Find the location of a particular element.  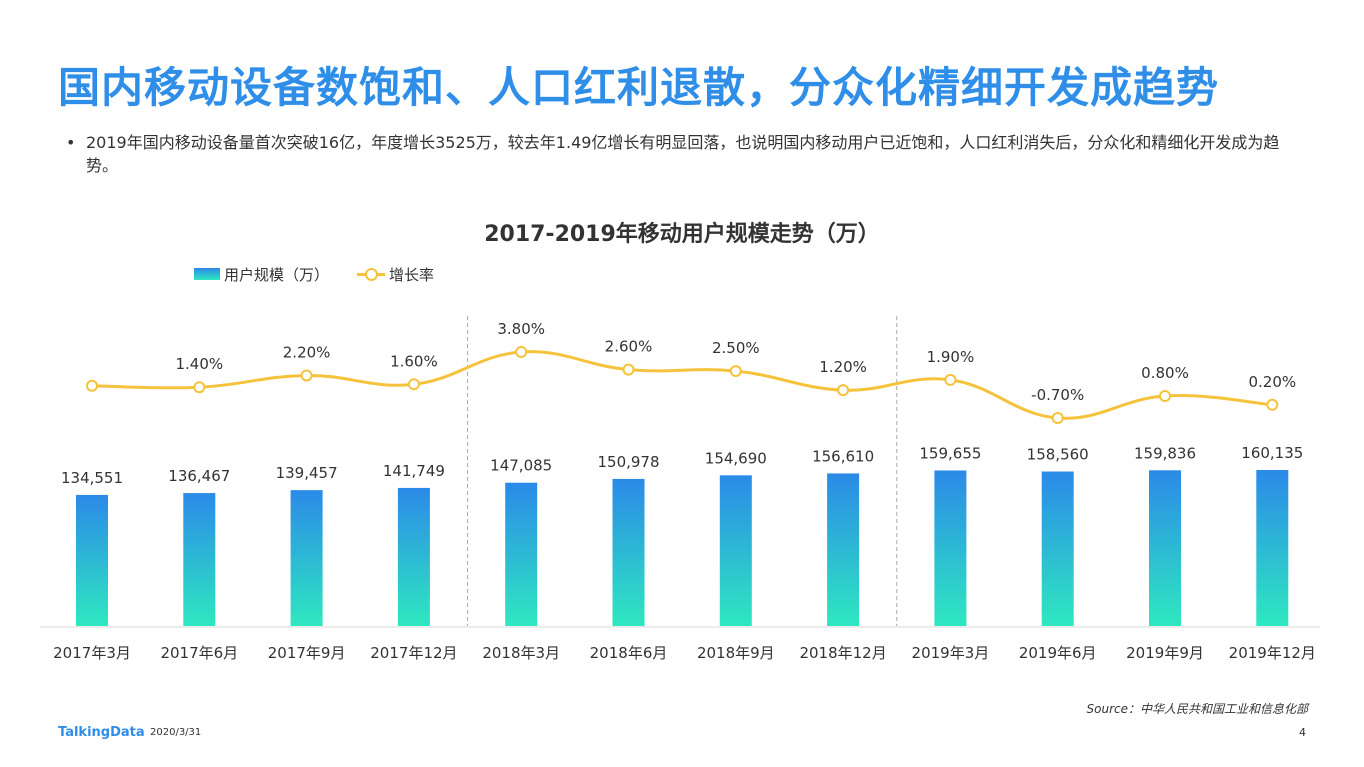

talkingdata-logo: TalkingData is located at coordinates (101, 732).